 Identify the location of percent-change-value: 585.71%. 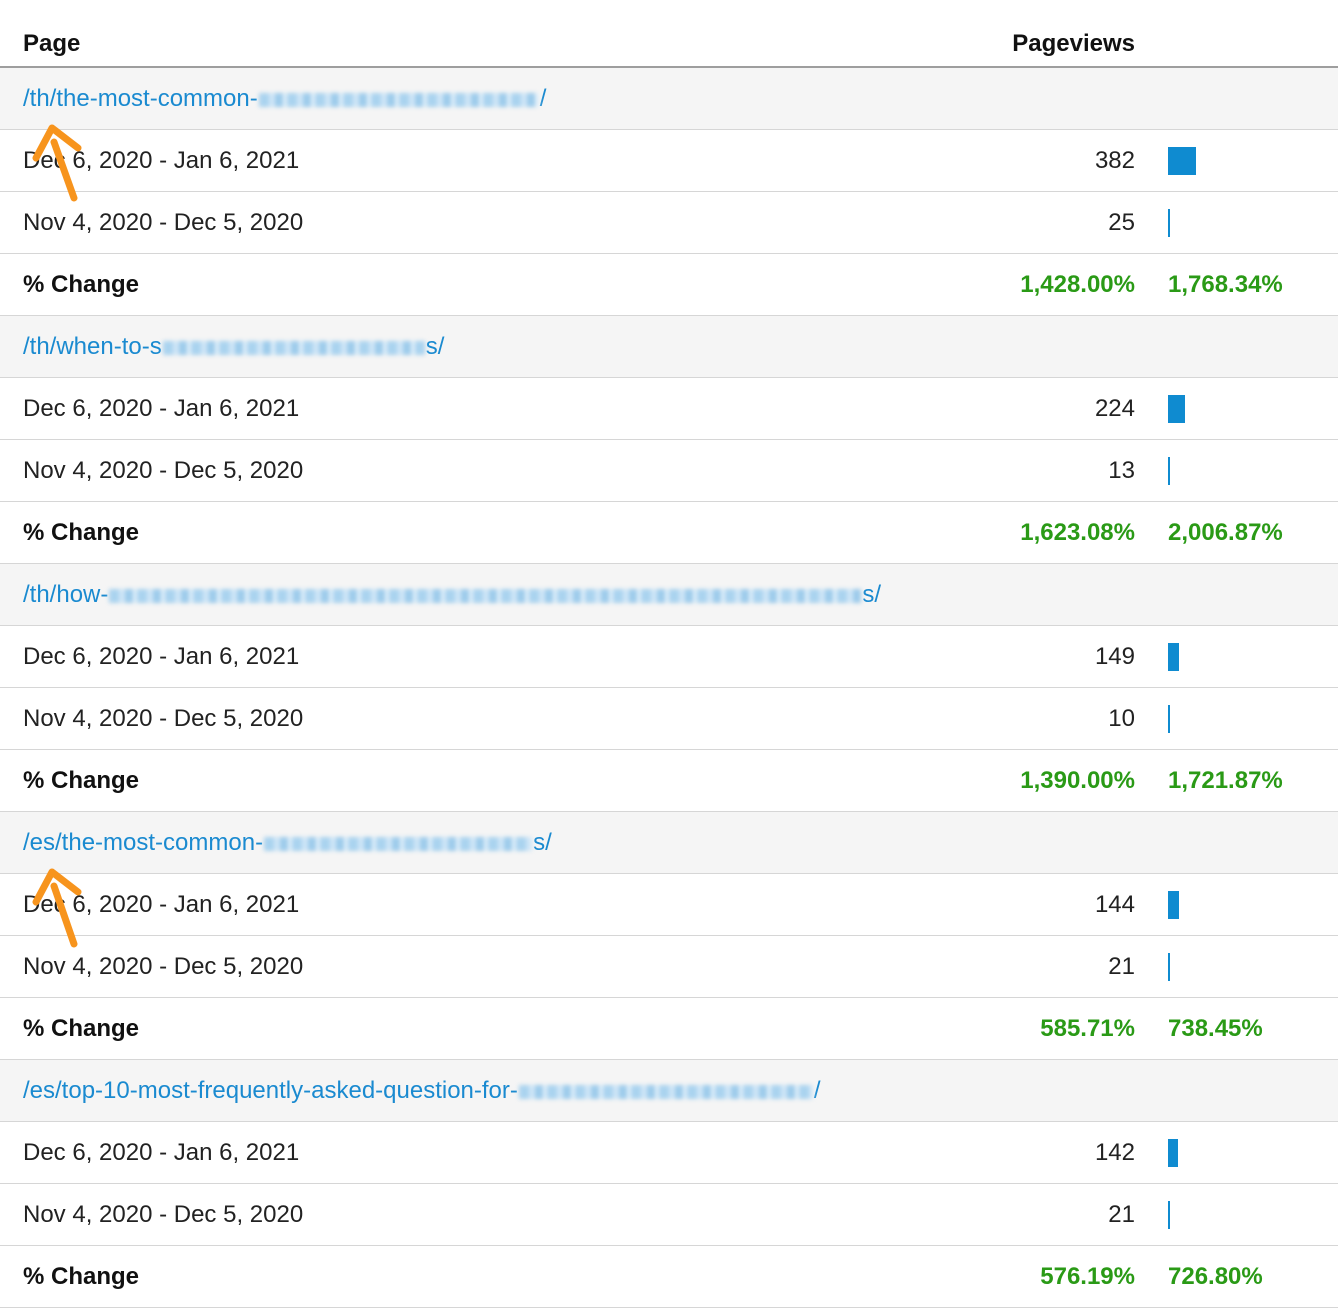
(1087, 1028).